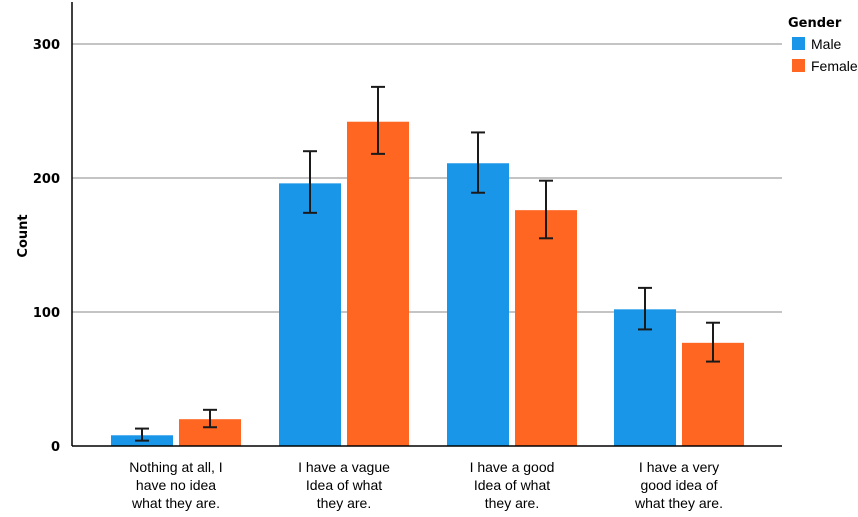 The image size is (858, 517). Describe the element at coordinates (798, 65) in the screenshot. I see `legend-swatch-female` at that location.